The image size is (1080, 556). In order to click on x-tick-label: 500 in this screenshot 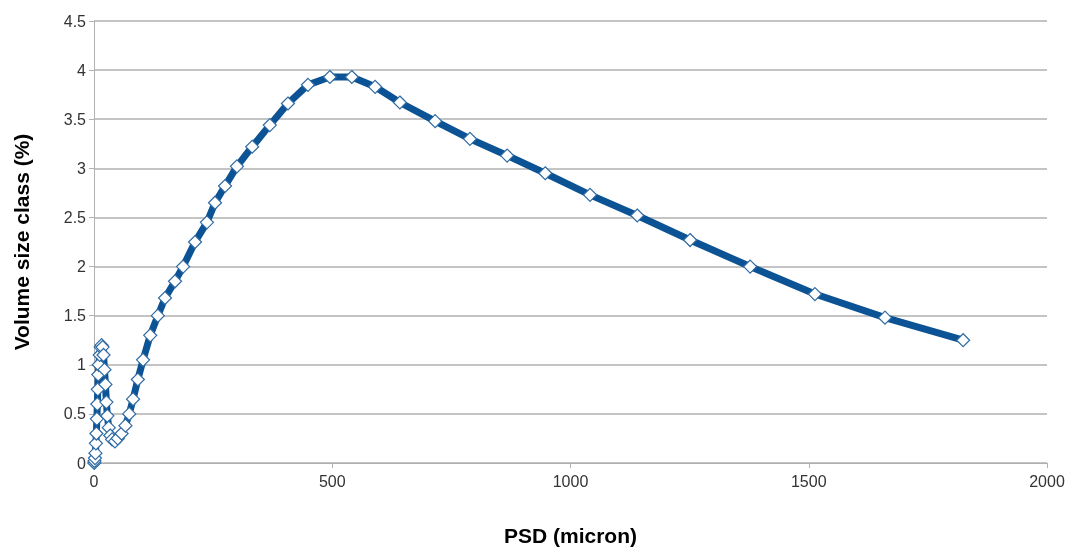, I will do `click(332, 481)`.